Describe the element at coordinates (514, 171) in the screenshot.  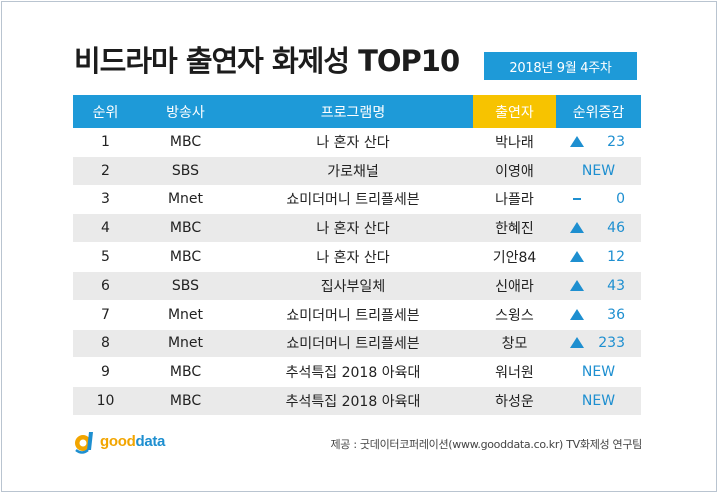
I see `performer-cell: 이영애` at that location.